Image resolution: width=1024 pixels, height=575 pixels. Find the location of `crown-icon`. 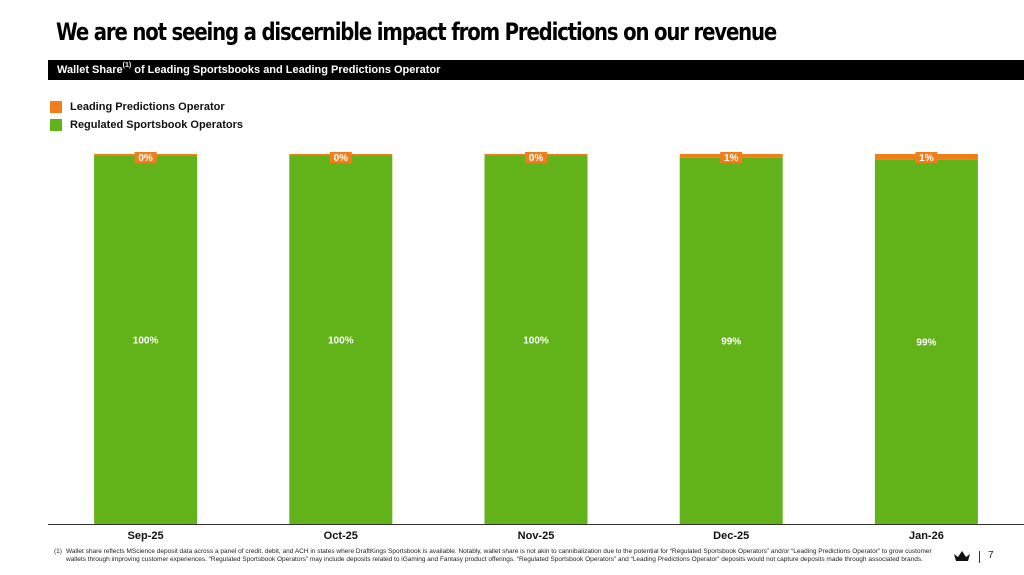

crown-icon is located at coordinates (962, 556).